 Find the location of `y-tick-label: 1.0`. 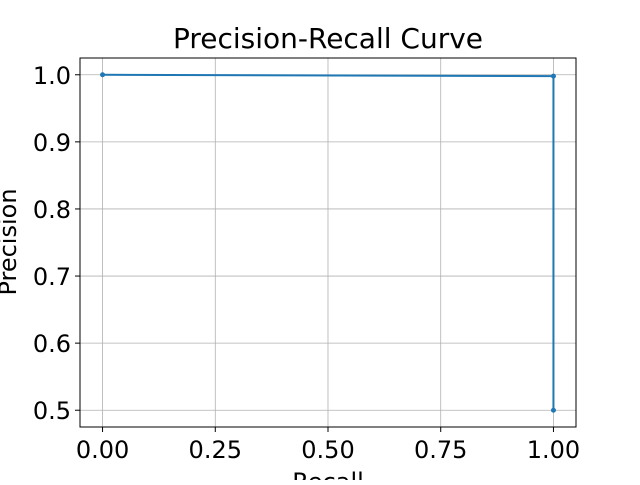

y-tick-label: 1.0 is located at coordinates (52, 76).